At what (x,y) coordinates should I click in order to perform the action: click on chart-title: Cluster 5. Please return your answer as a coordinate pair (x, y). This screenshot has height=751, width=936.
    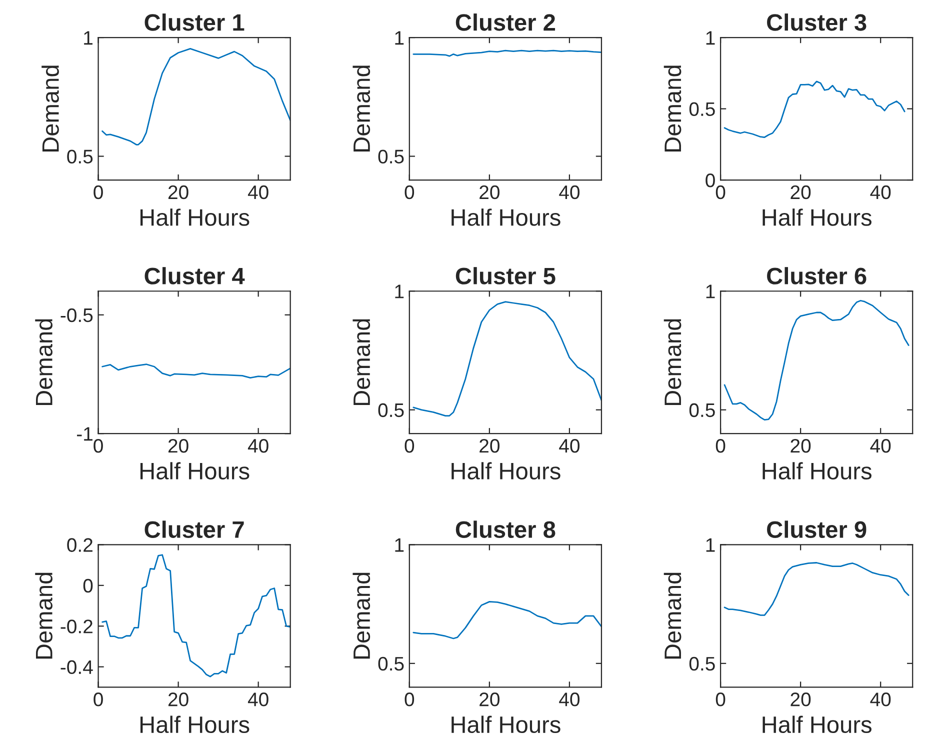
    Looking at the image, I should click on (506, 275).